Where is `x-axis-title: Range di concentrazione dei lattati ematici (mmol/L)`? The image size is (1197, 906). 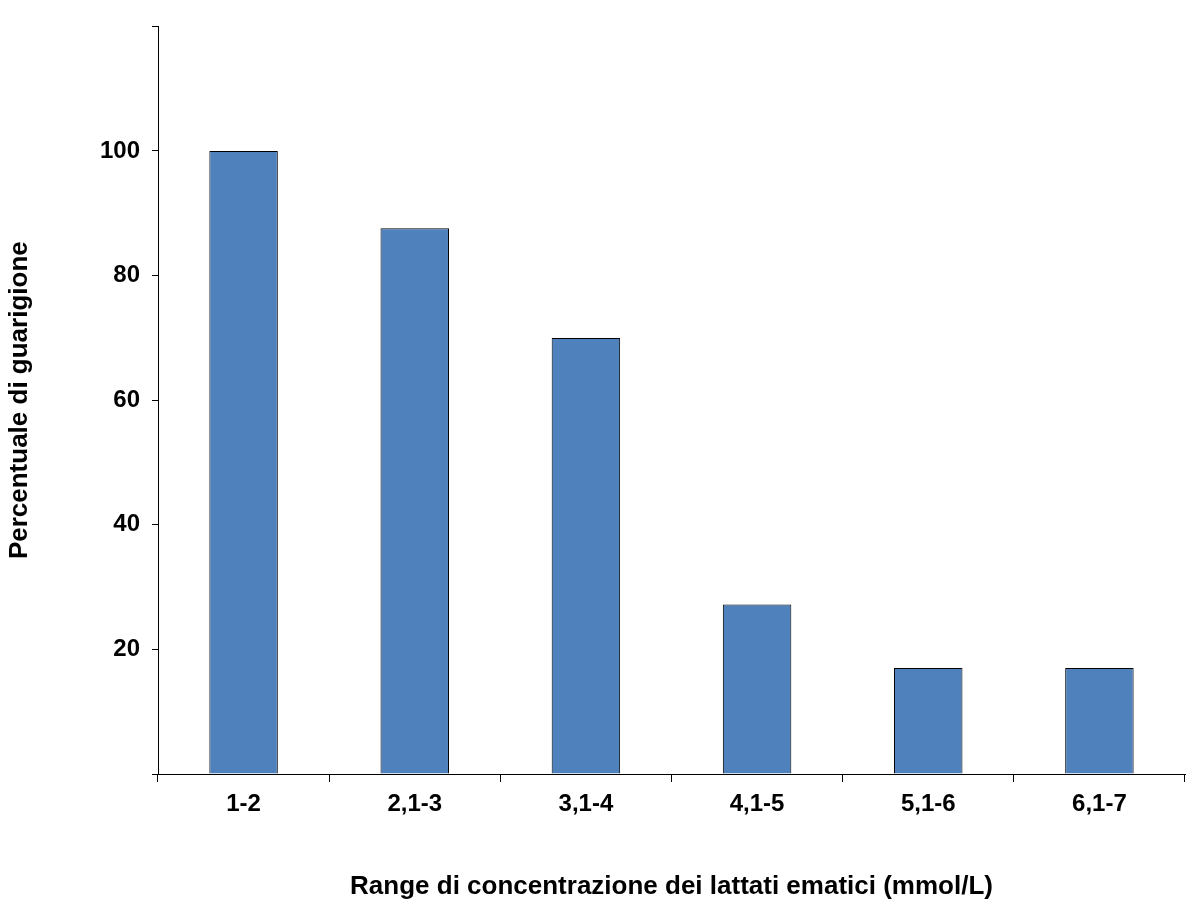
x-axis-title: Range di concentrazione dei lattati ematici (mmol/L) is located at coordinates (671, 884).